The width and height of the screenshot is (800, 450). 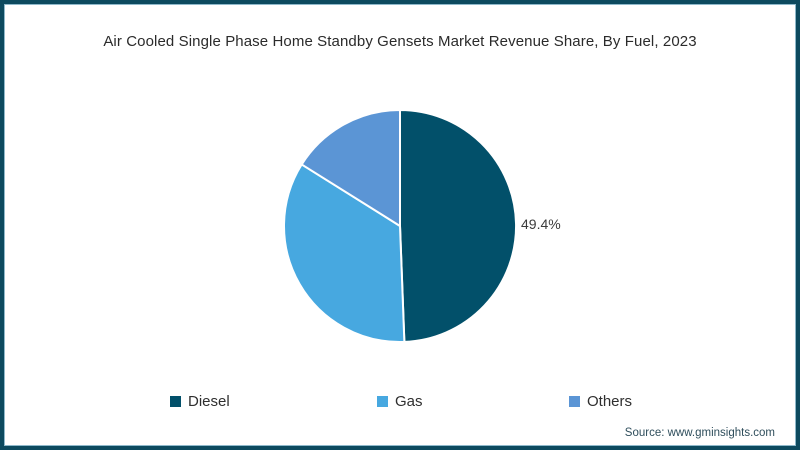 I want to click on legend-item-others: Others, so click(x=601, y=401).